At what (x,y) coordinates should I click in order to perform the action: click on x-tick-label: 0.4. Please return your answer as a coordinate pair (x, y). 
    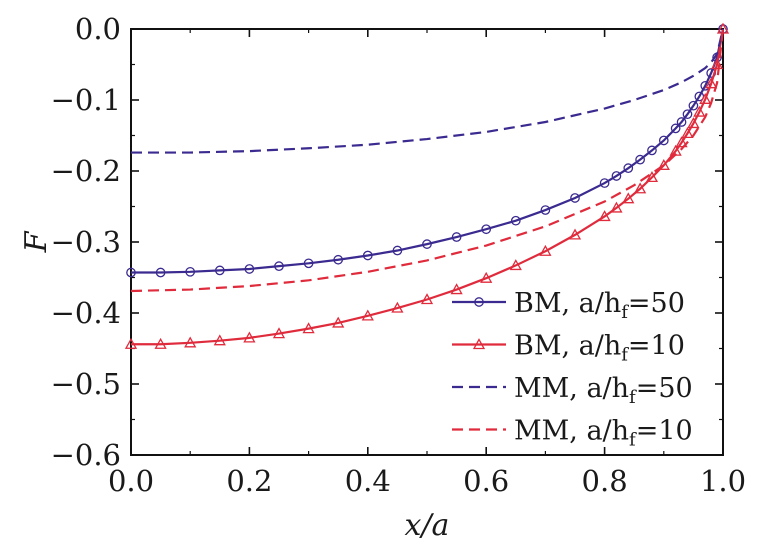
    Looking at the image, I should click on (368, 481).